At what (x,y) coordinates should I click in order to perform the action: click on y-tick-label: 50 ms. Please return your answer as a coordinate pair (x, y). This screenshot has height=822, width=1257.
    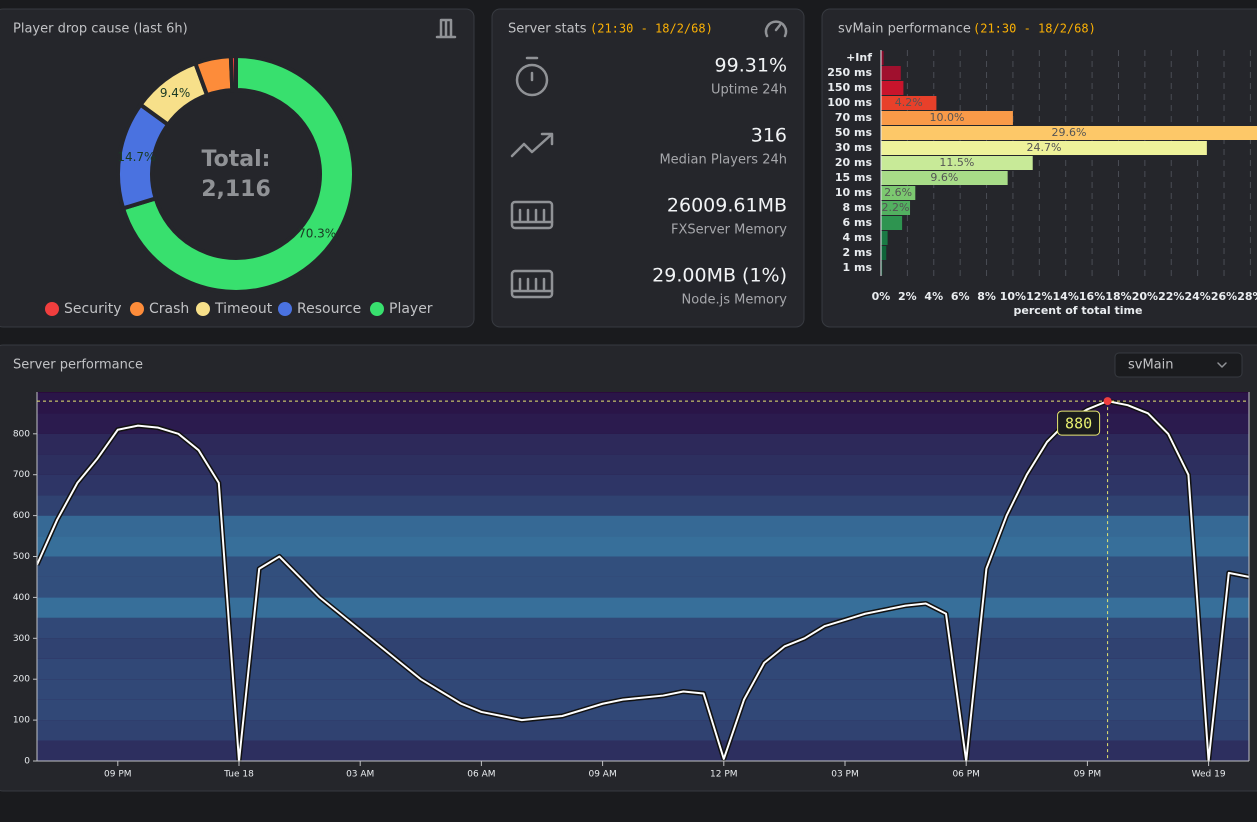
    Looking at the image, I should click on (854, 132).